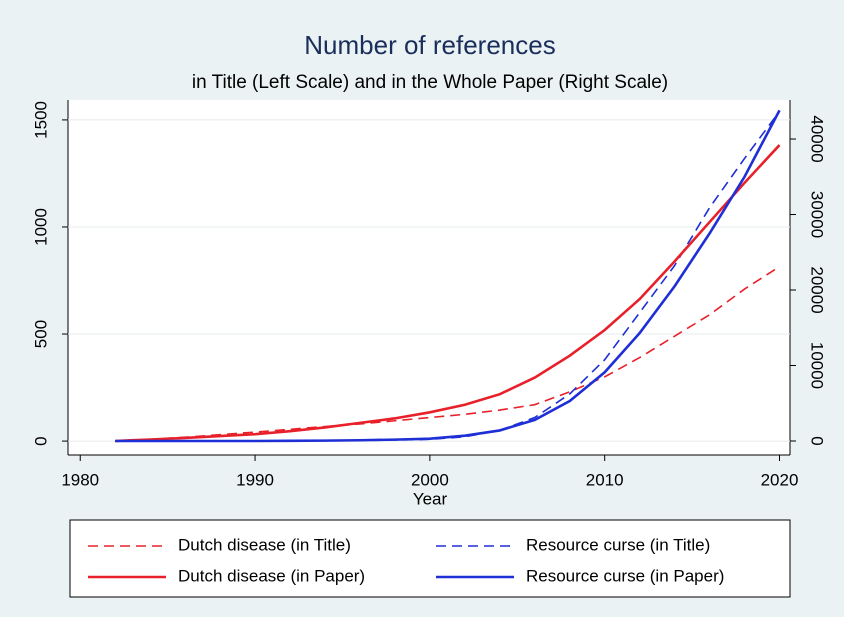 This screenshot has height=617, width=844. What do you see at coordinates (430, 479) in the screenshot?
I see `x-tick-label: 2000` at bounding box center [430, 479].